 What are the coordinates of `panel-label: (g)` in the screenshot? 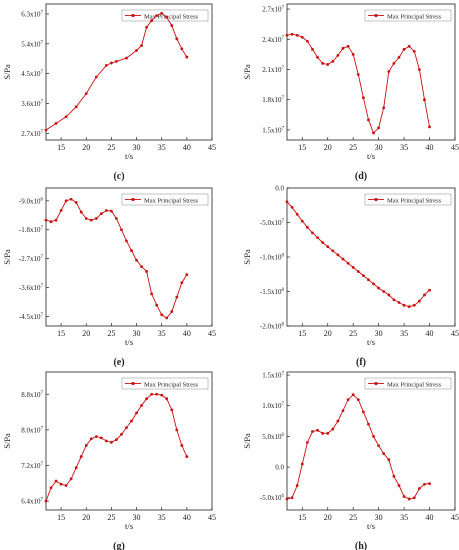 It's located at (119, 545).